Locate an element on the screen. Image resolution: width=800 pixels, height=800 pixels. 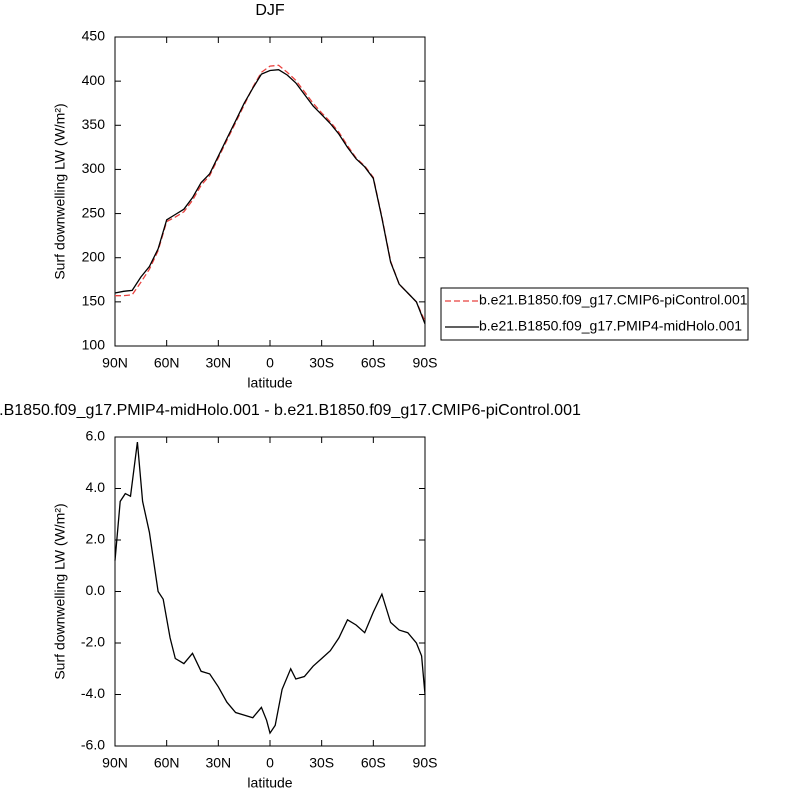
chart-title: DJF is located at coordinates (270, 10).